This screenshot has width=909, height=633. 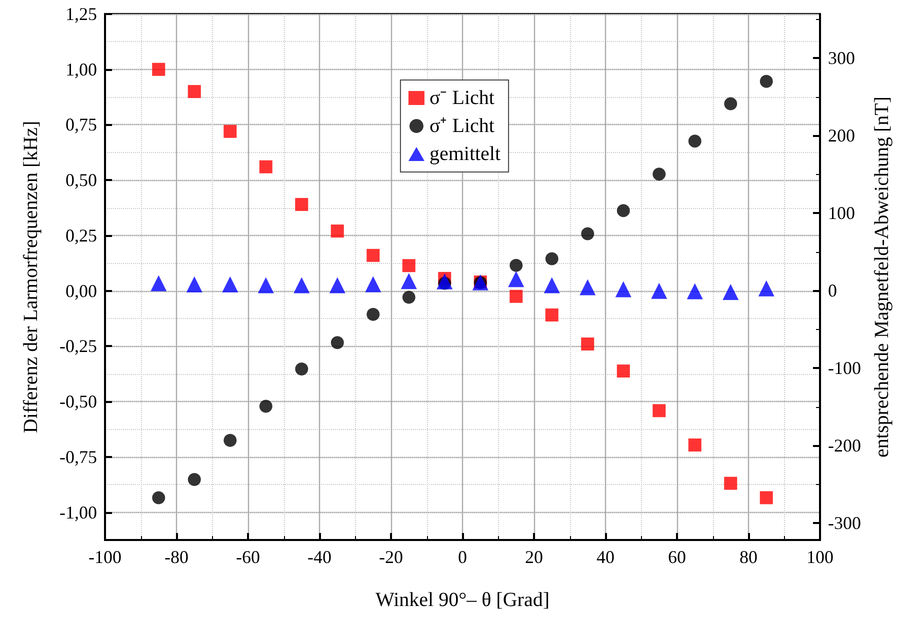 What do you see at coordinates (844, 522) in the screenshot?
I see `y2-tick-label: -300` at bounding box center [844, 522].